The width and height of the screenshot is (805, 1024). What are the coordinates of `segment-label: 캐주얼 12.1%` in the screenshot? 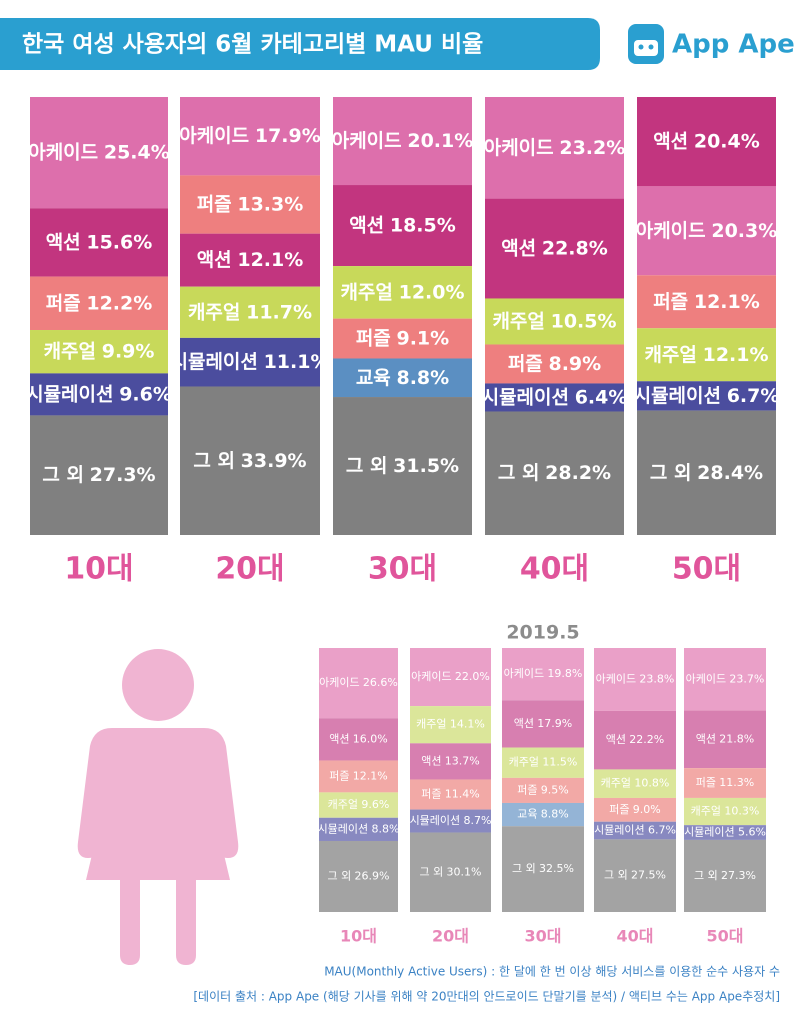 It's located at (706, 354).